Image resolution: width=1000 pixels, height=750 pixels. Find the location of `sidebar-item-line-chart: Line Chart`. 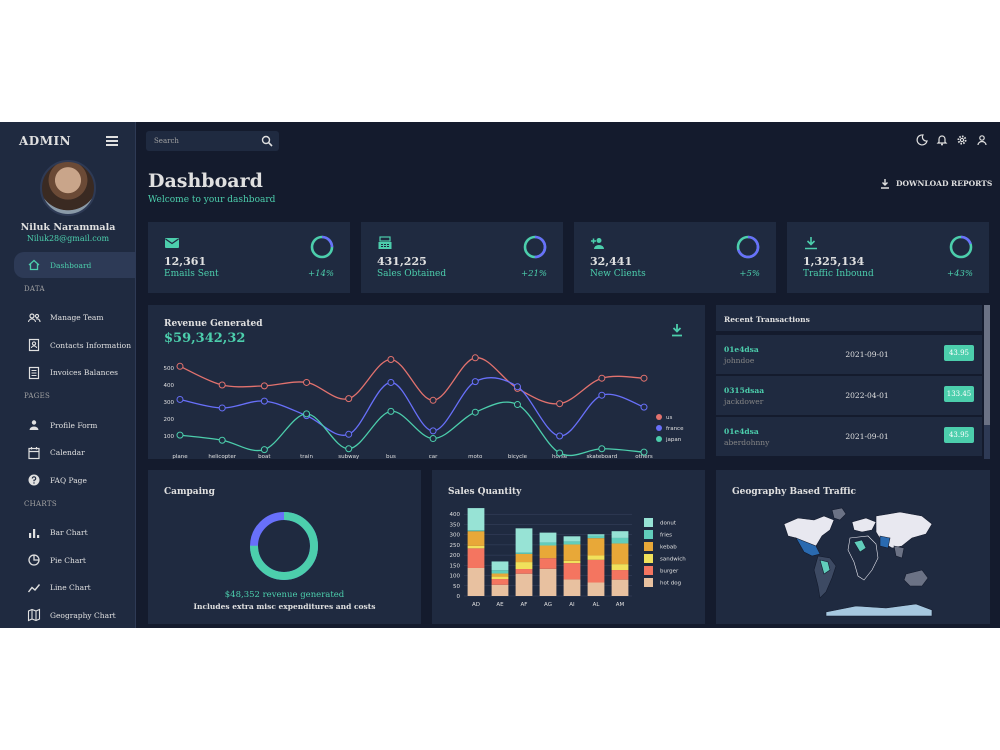

sidebar-item-line-chart: Line Chart is located at coordinates (75, 588).